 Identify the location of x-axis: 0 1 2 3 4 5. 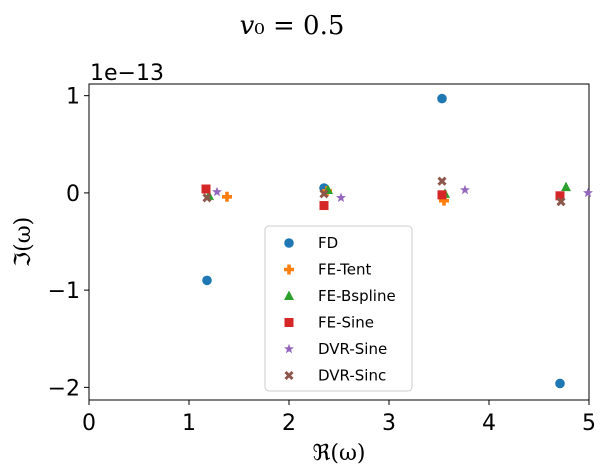
(339, 418).